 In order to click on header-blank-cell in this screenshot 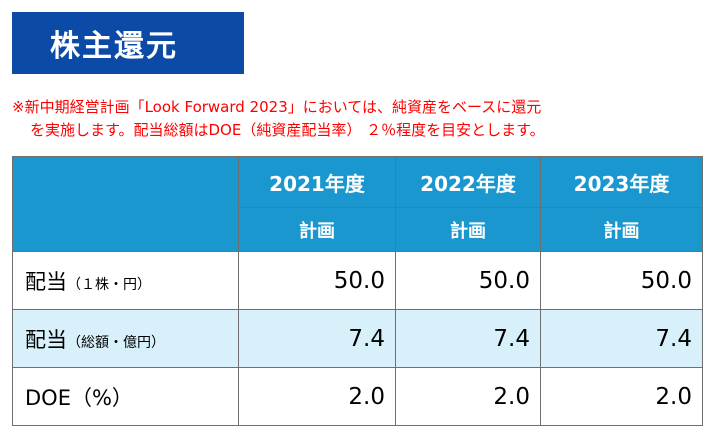, I will do `click(125, 204)`.